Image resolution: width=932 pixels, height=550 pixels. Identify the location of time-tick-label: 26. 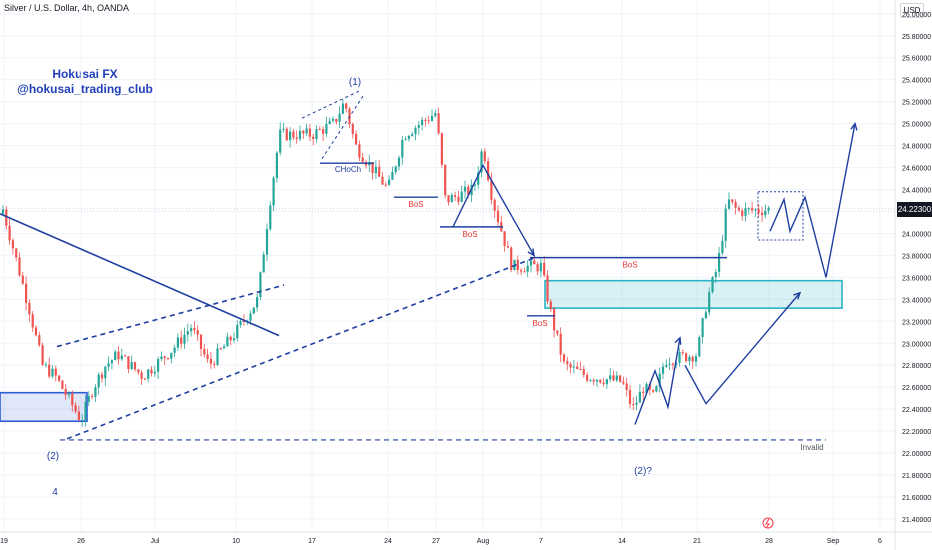
(81, 541).